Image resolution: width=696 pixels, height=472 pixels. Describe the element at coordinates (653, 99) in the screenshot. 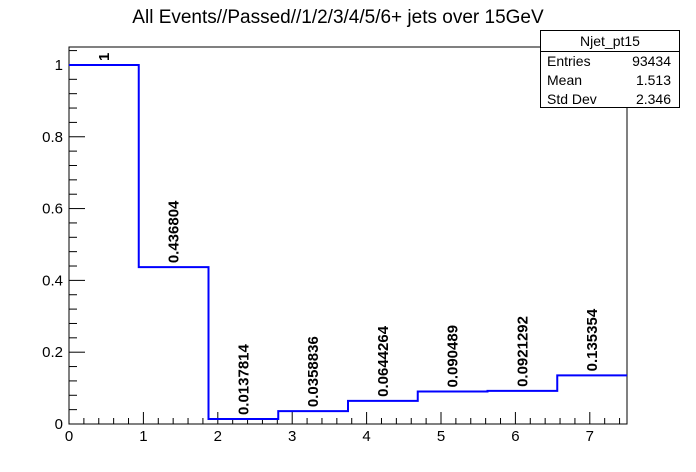

I see `stats-stddev-value: 2.346` at that location.